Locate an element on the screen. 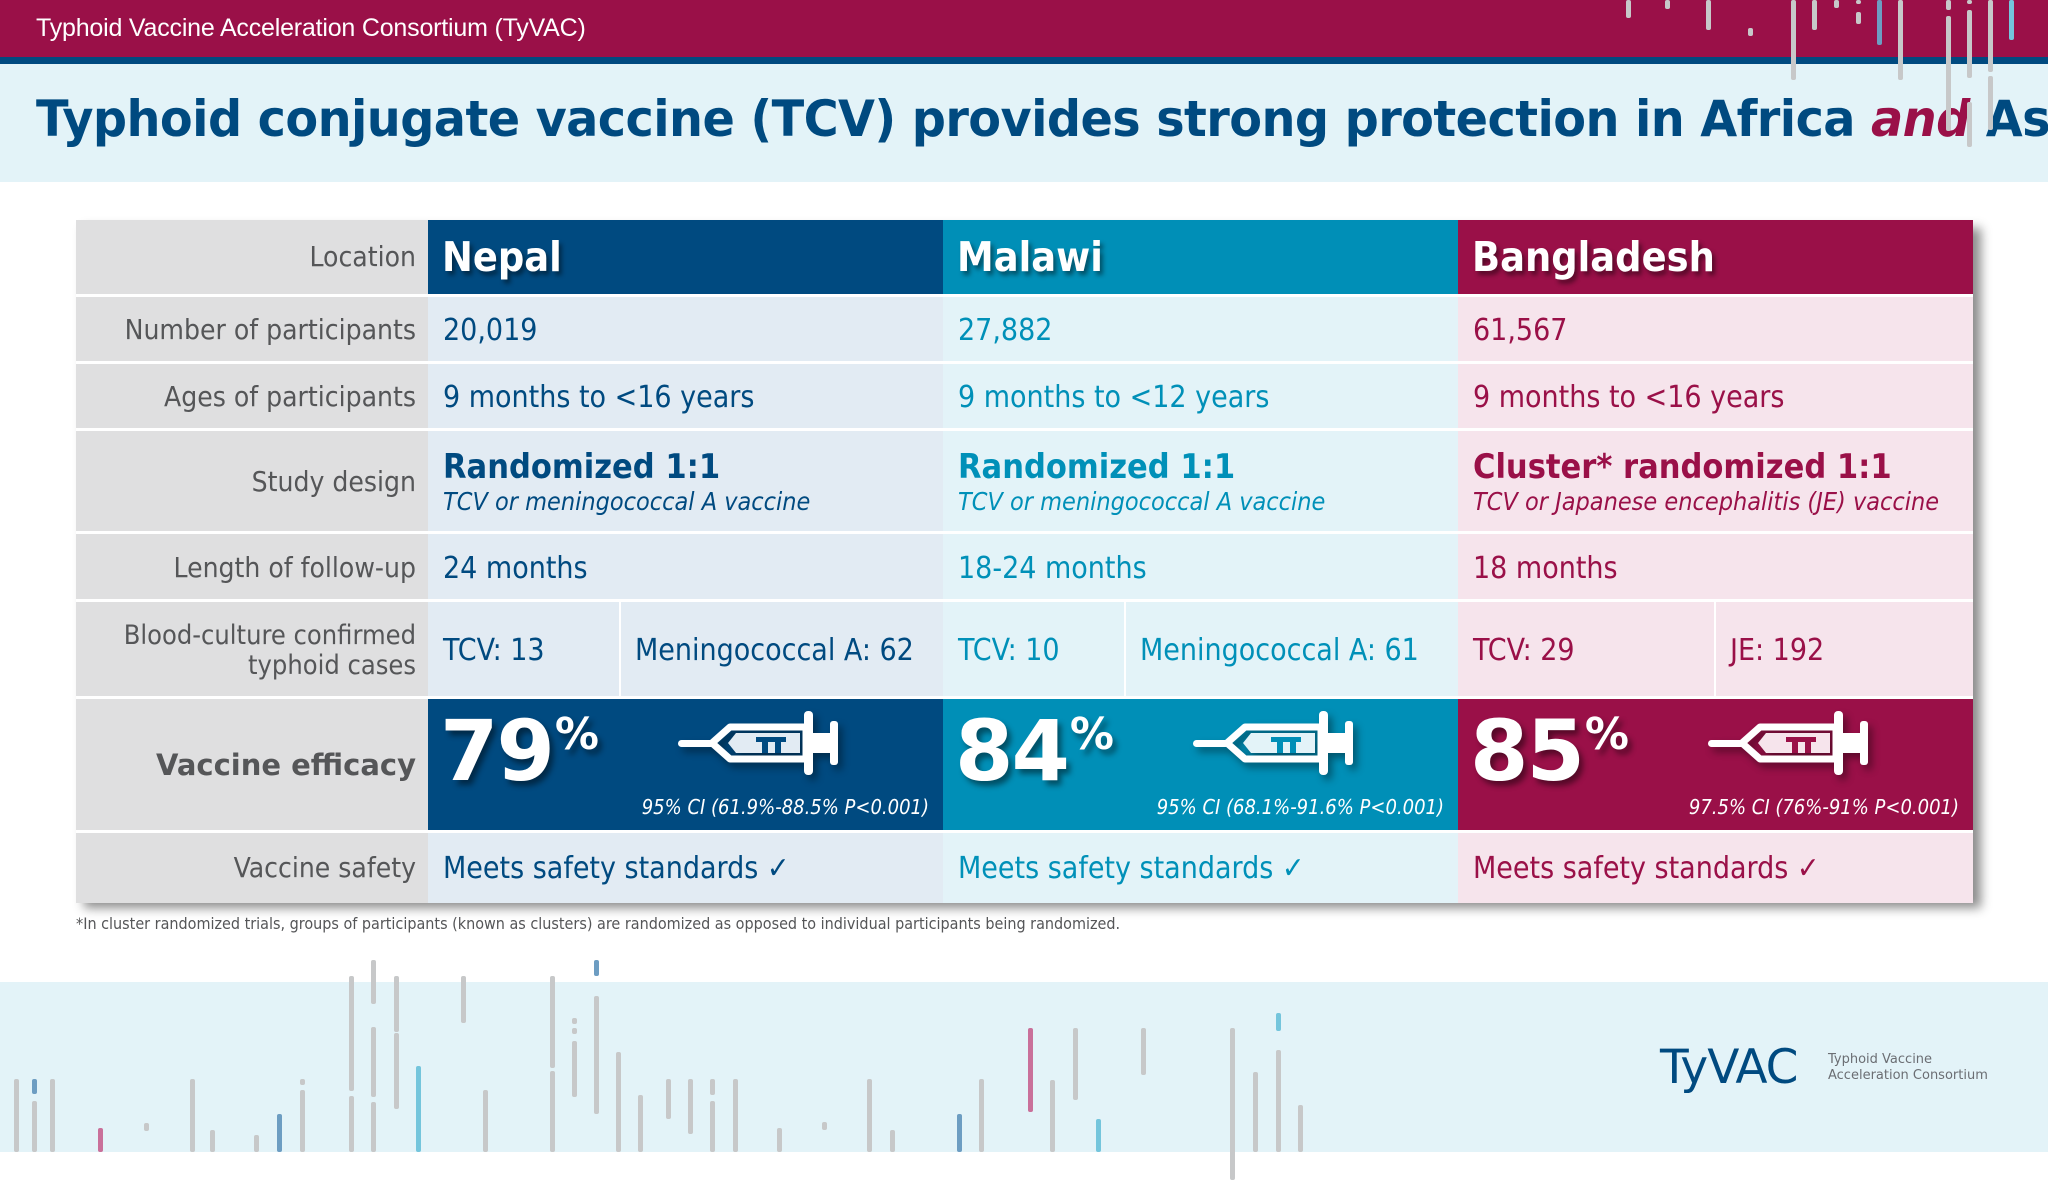 The image size is (2048, 1180). row-location: Location Nepal Malawi Bangladesh is located at coordinates (1024, 257).